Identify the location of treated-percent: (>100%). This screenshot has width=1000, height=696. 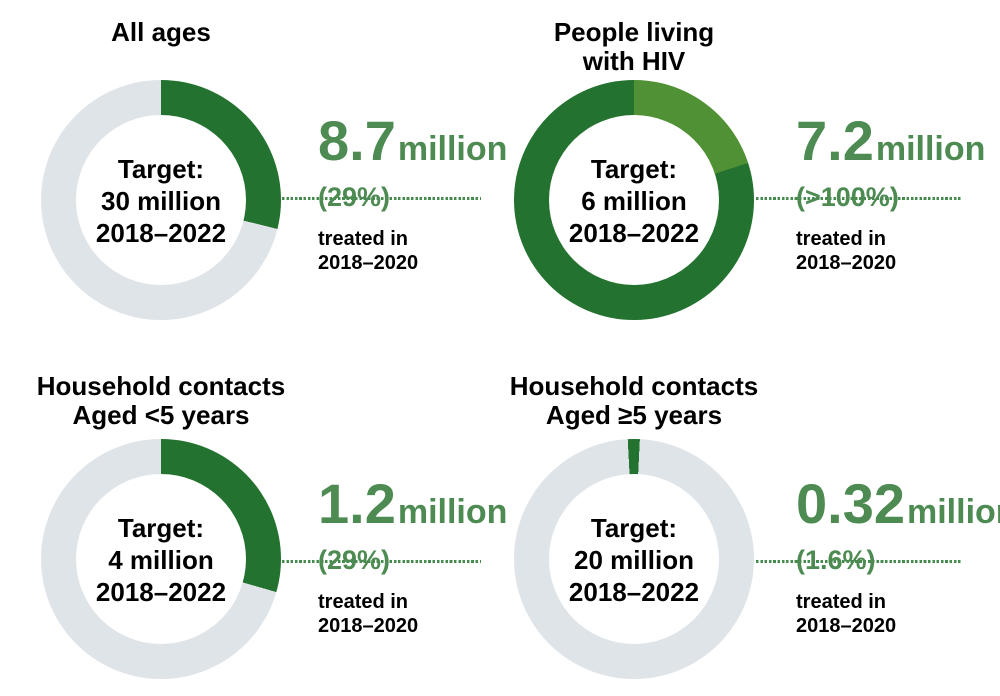
(847, 197).